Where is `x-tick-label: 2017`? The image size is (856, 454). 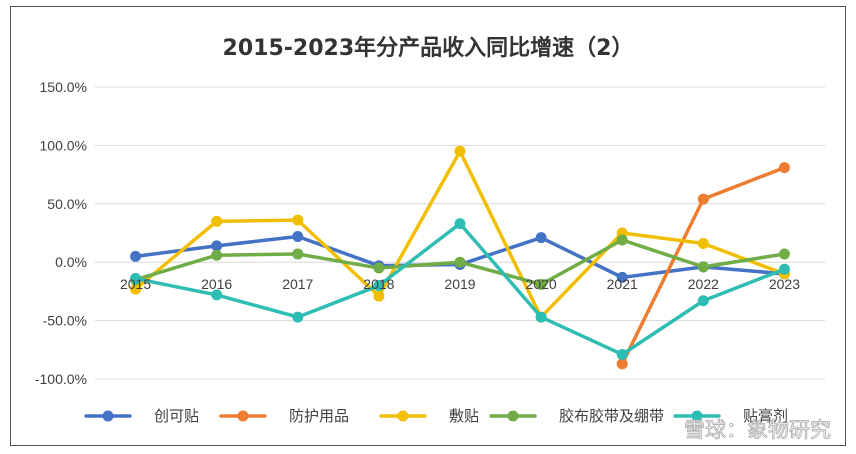 x-tick-label: 2017 is located at coordinates (297, 284).